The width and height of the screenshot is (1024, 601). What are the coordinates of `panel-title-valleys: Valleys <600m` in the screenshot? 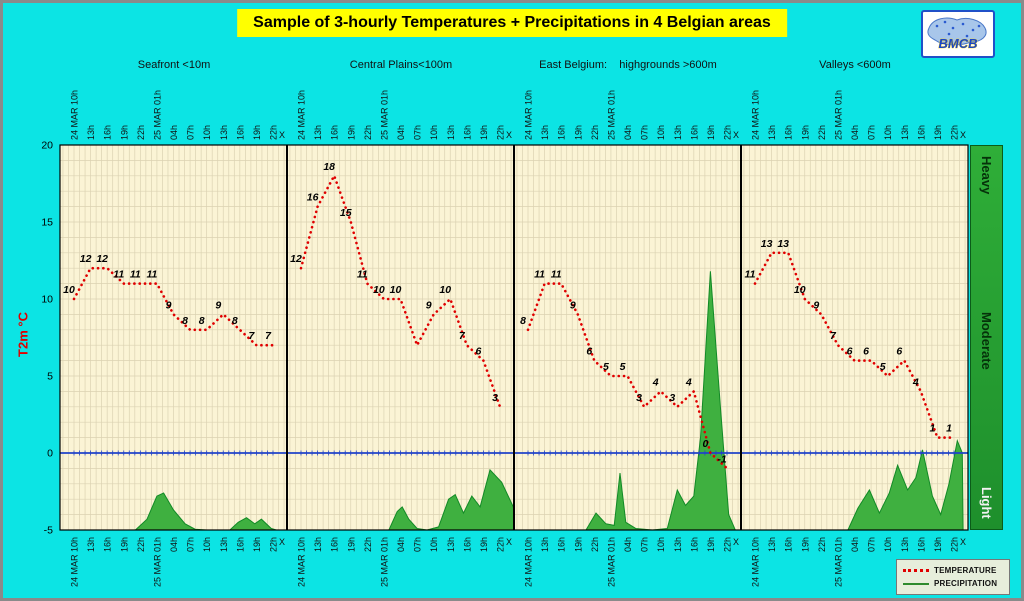 It's located at (855, 65).